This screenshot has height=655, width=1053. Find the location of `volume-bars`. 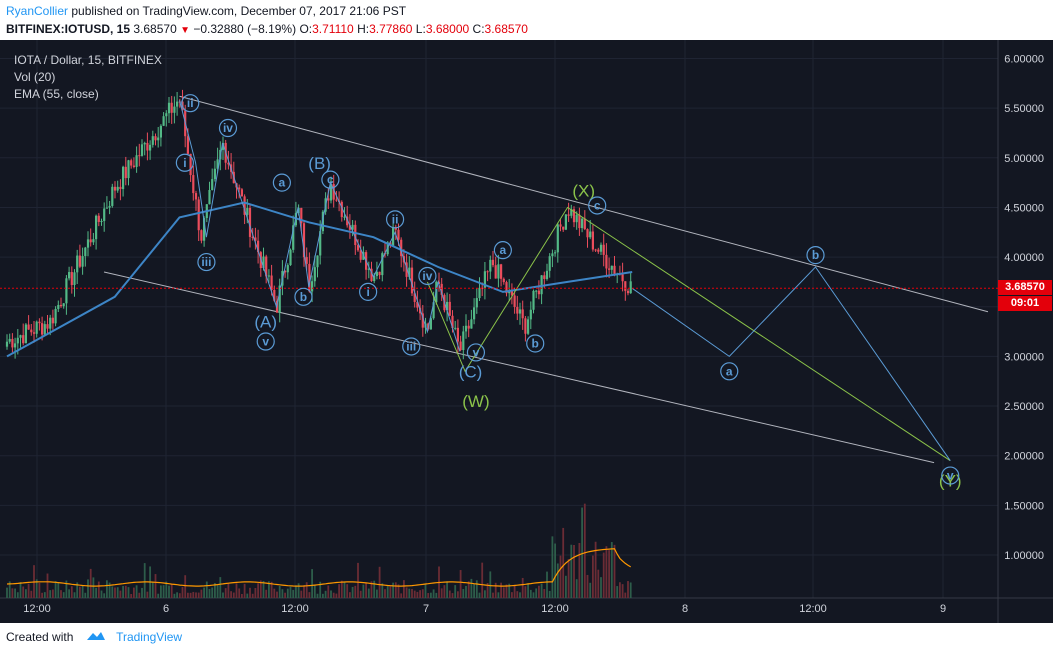

volume-bars is located at coordinates (319, 550).